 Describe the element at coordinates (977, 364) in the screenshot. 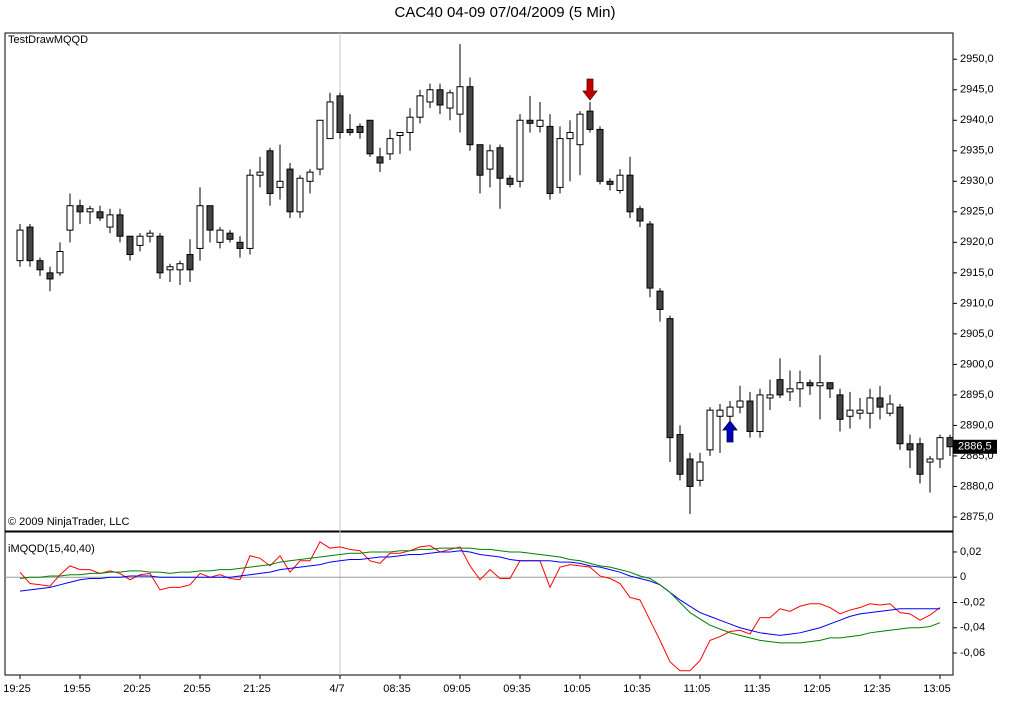

I see `y-tick-label: 2900,0` at that location.